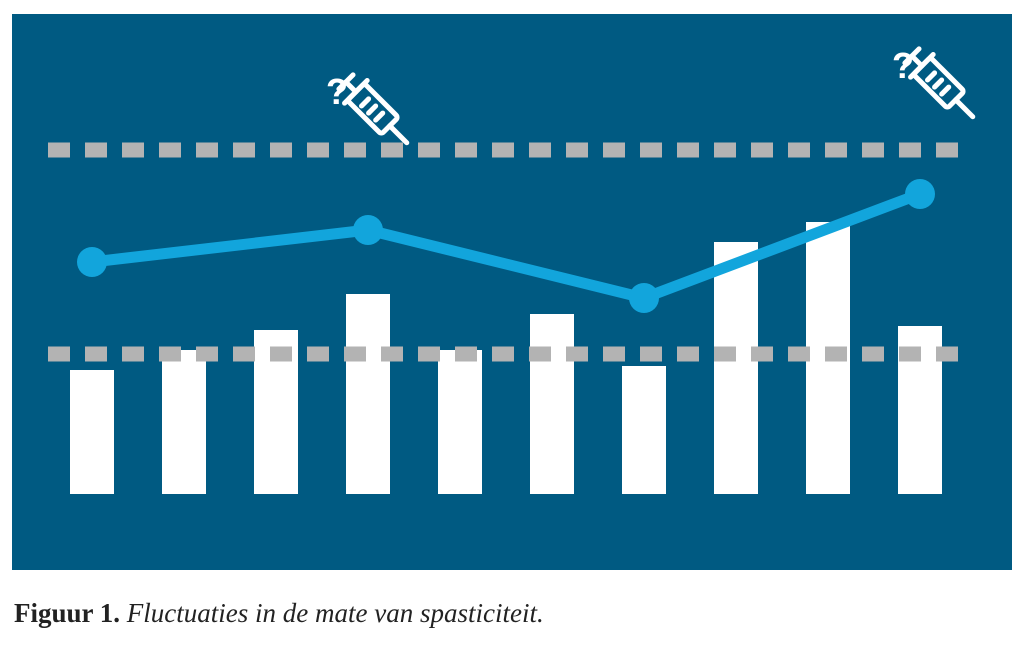  What do you see at coordinates (506, 246) in the screenshot?
I see `line` at bounding box center [506, 246].